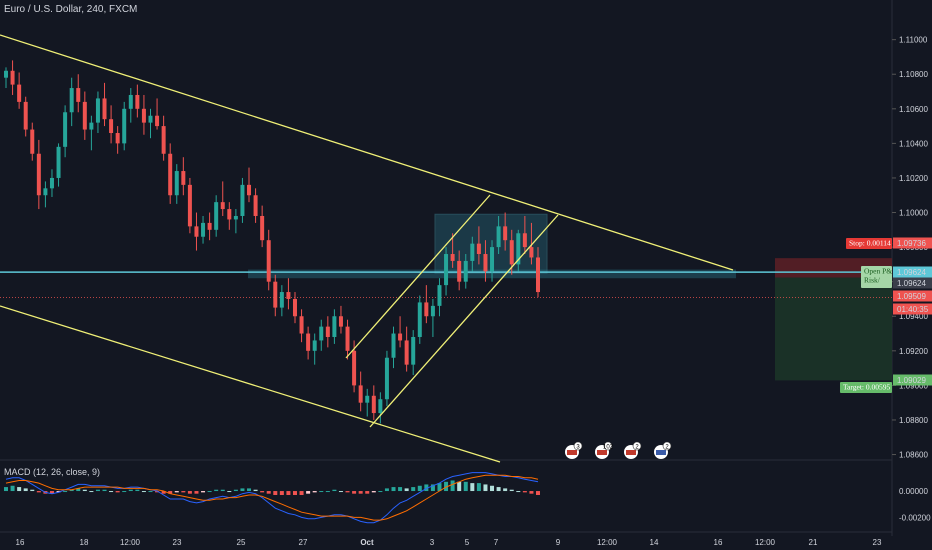 This screenshot has width=932, height=550. I want to click on price-tick-label: 1.10000, so click(913, 213).